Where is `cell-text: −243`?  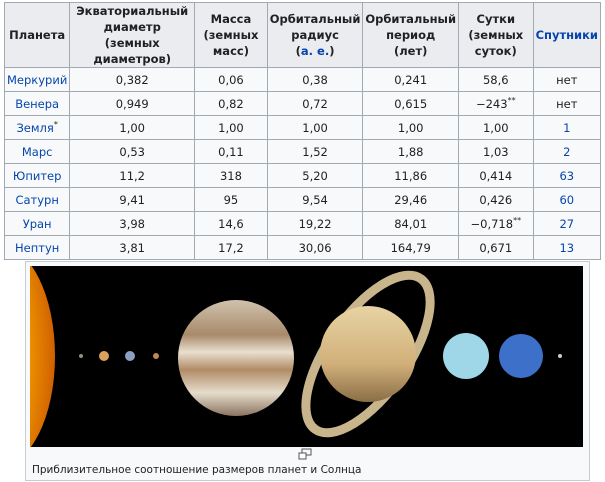
cell-text: −243 is located at coordinates (491, 104).